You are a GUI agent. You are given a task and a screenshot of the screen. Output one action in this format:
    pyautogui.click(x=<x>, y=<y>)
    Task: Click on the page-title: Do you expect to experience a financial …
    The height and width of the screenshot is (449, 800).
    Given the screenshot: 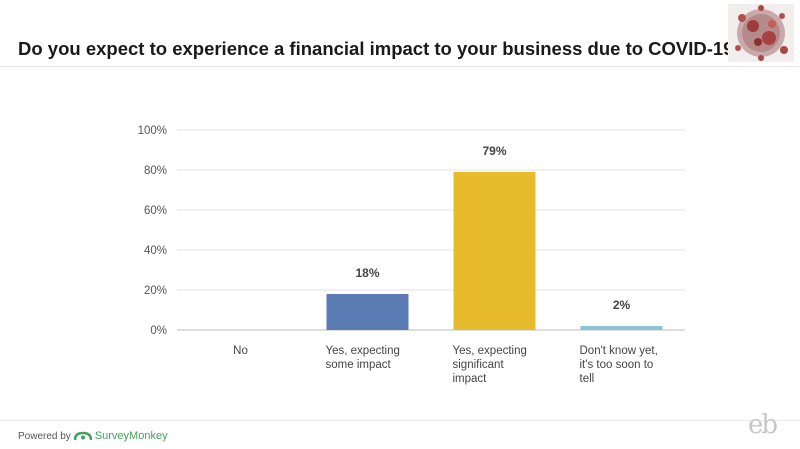 What is the action you would take?
    pyautogui.click(x=381, y=48)
    